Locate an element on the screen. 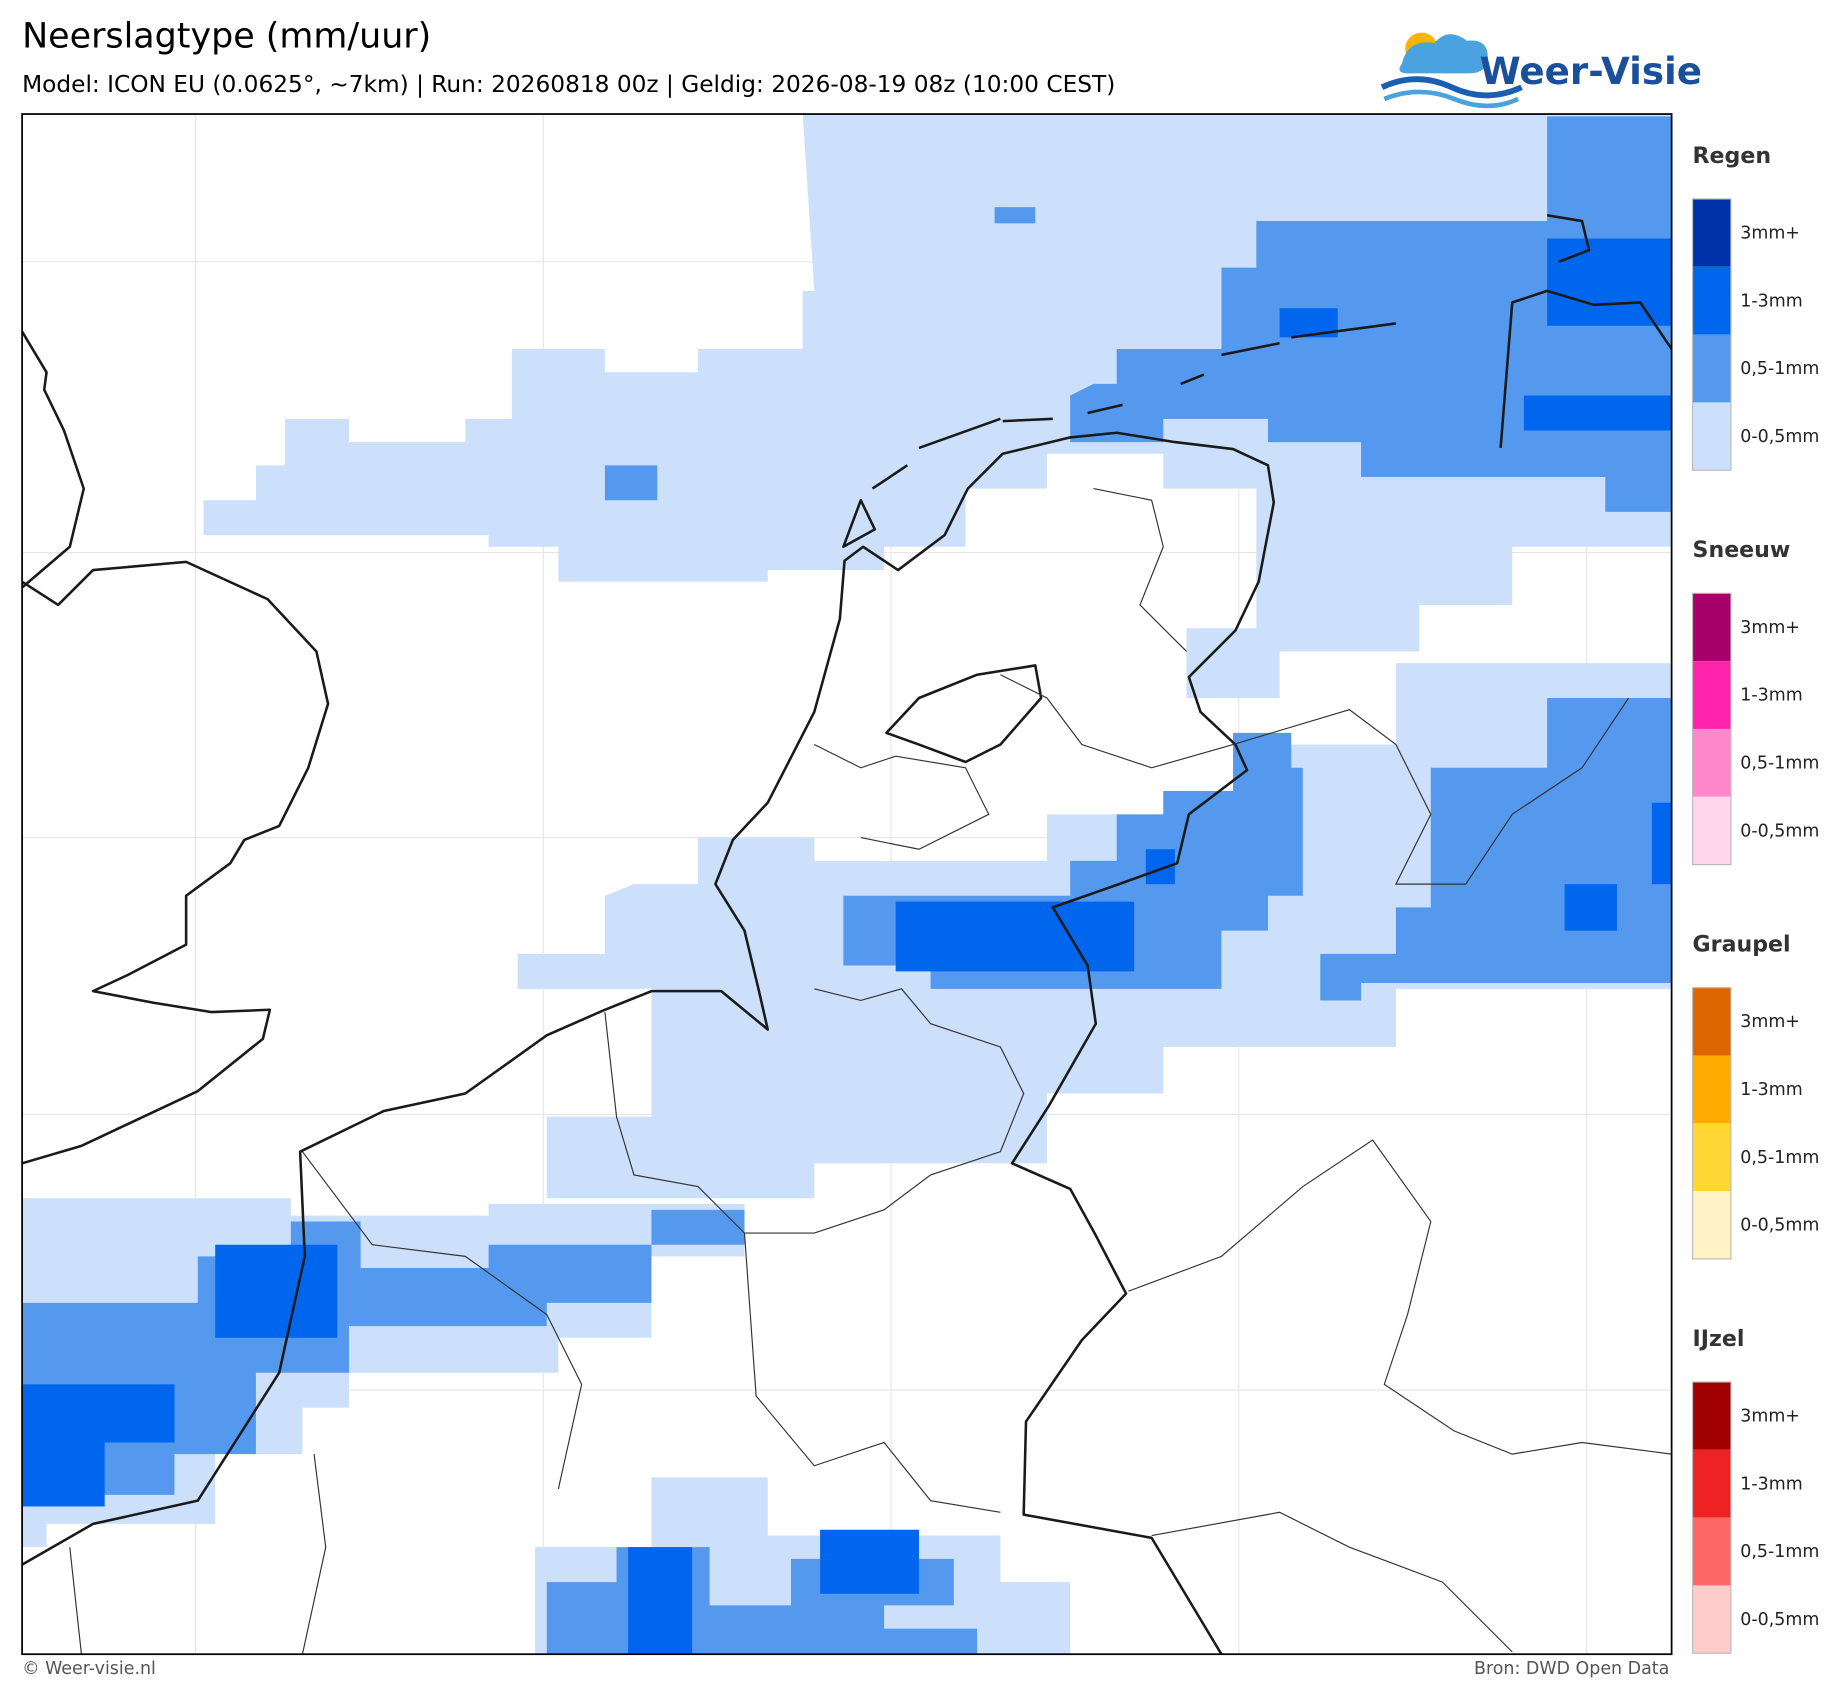 Image resolution: width=1824 pixels, height=1681 pixels. legend-title: Sneeuw is located at coordinates (1742, 550).